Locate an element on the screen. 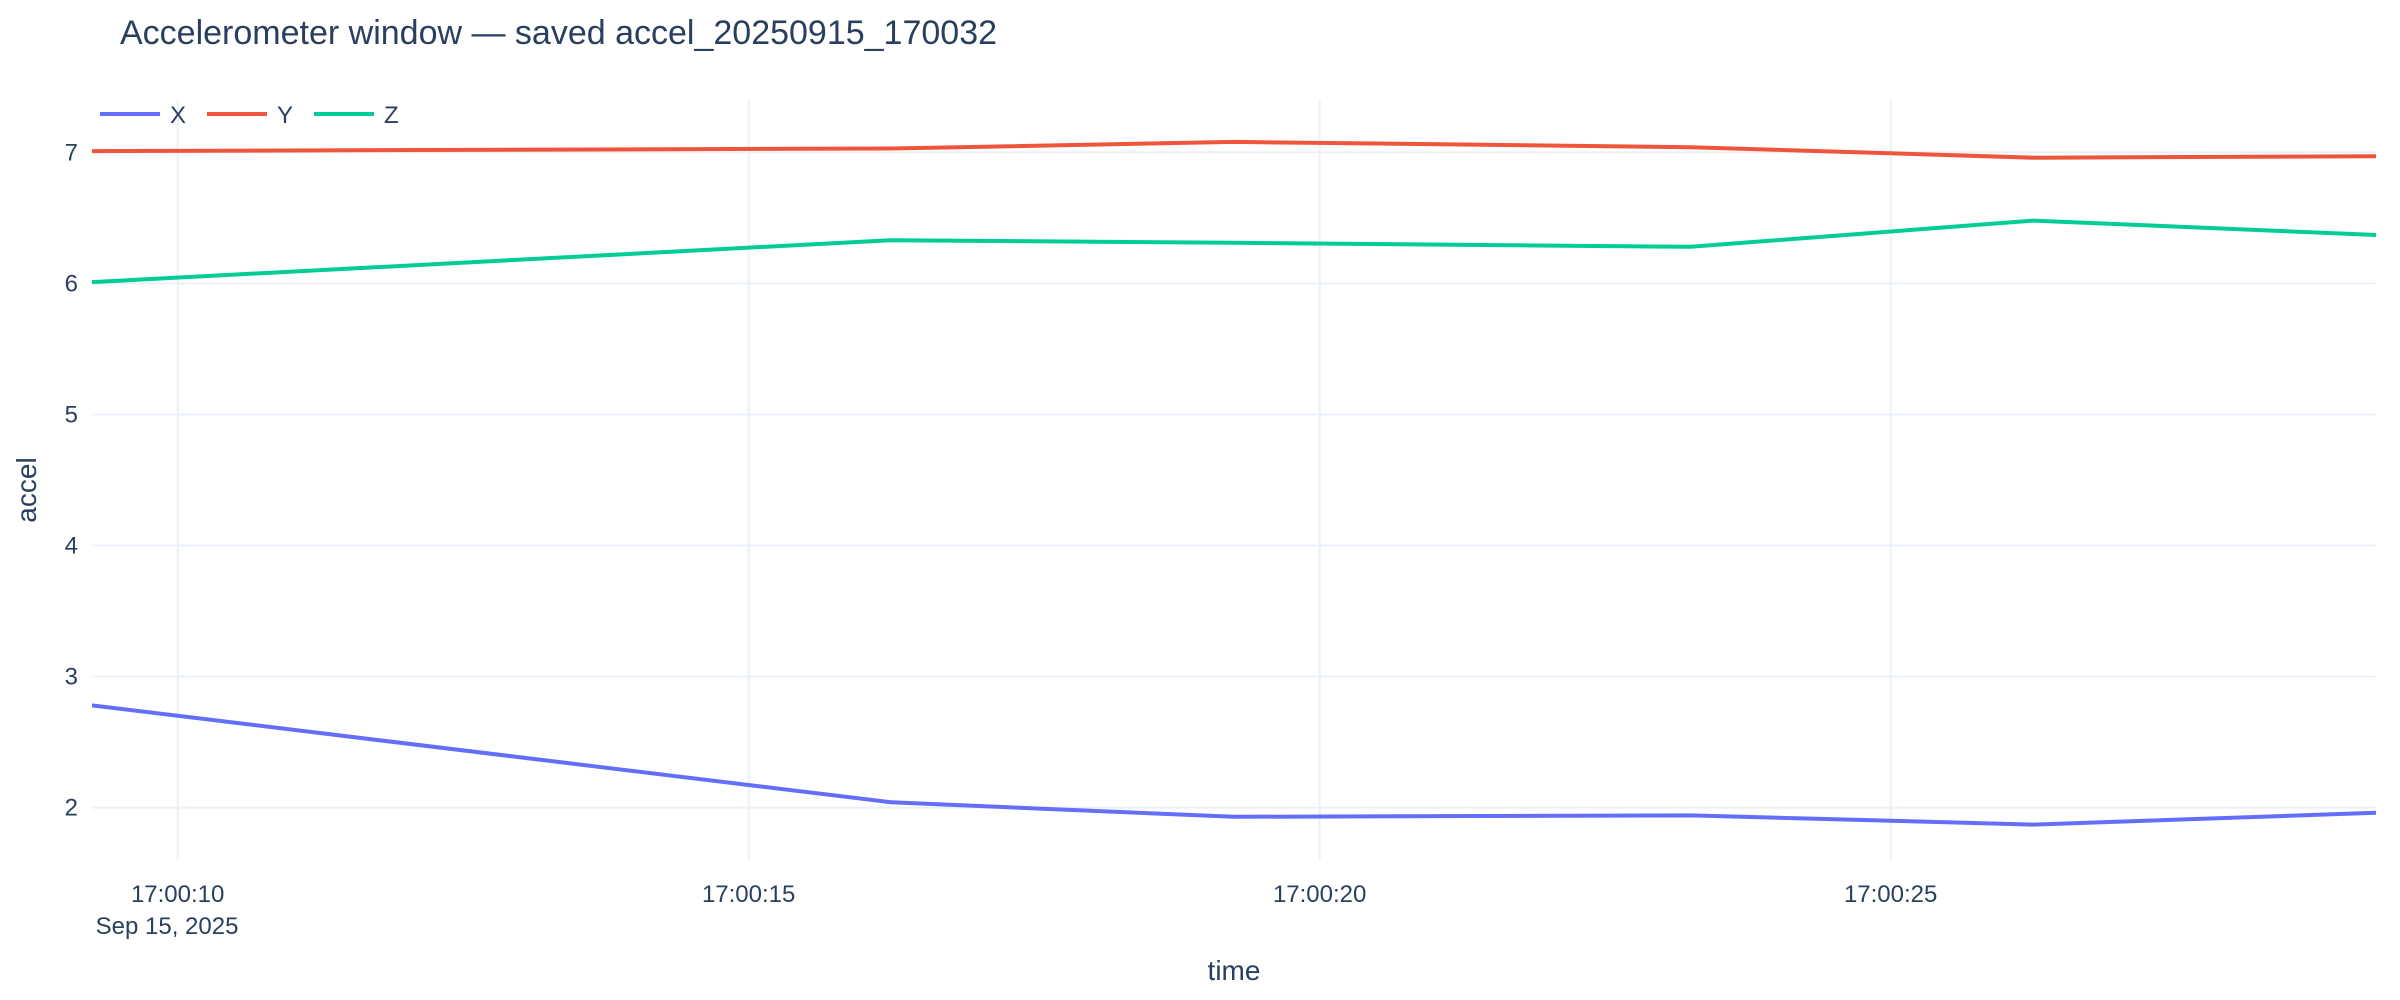  y-axis-title: accel is located at coordinates (26, 489).